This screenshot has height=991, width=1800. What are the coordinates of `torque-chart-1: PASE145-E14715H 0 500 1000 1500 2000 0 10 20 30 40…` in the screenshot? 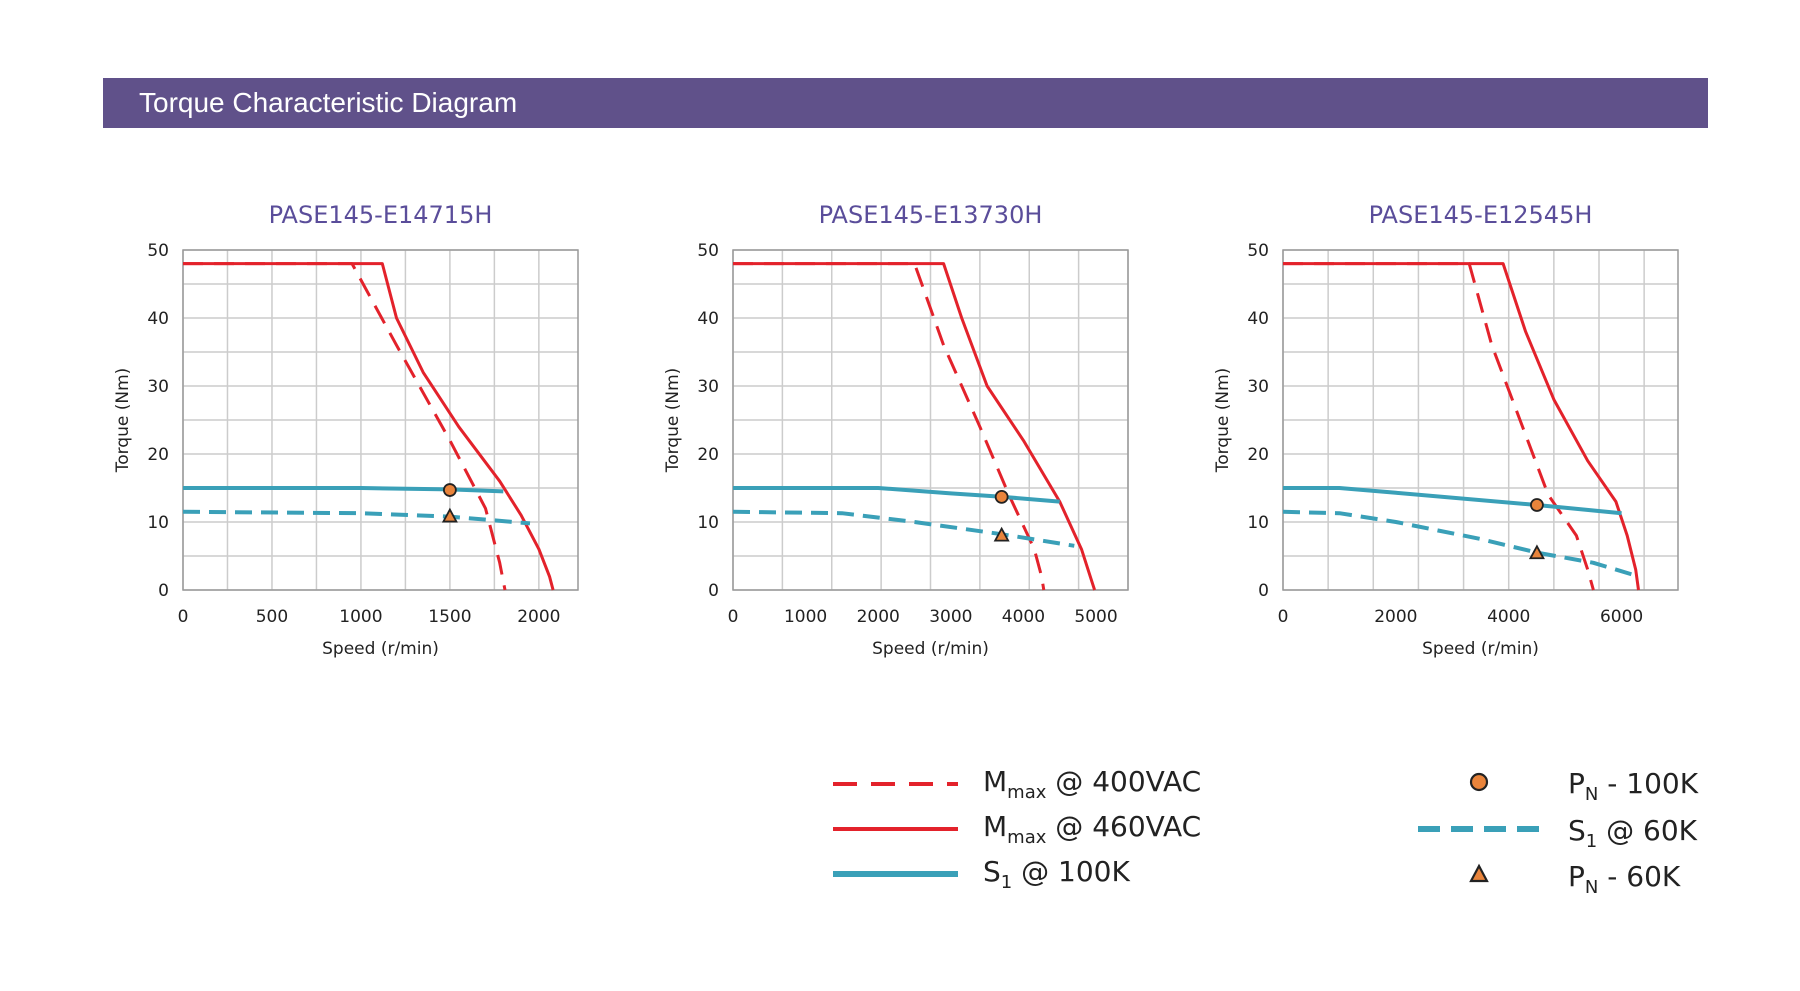 It's located at (346, 430).